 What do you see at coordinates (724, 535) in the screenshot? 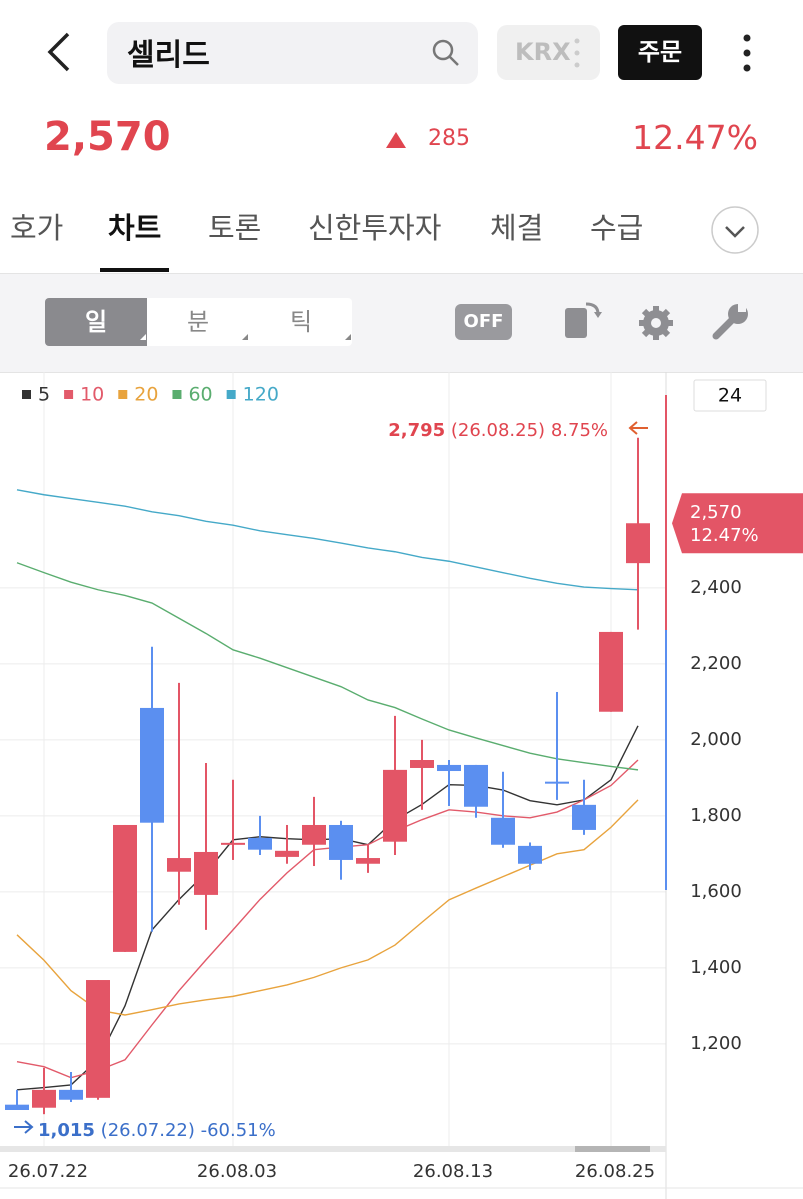
I see `price-tag-rate: 12.47%` at bounding box center [724, 535].